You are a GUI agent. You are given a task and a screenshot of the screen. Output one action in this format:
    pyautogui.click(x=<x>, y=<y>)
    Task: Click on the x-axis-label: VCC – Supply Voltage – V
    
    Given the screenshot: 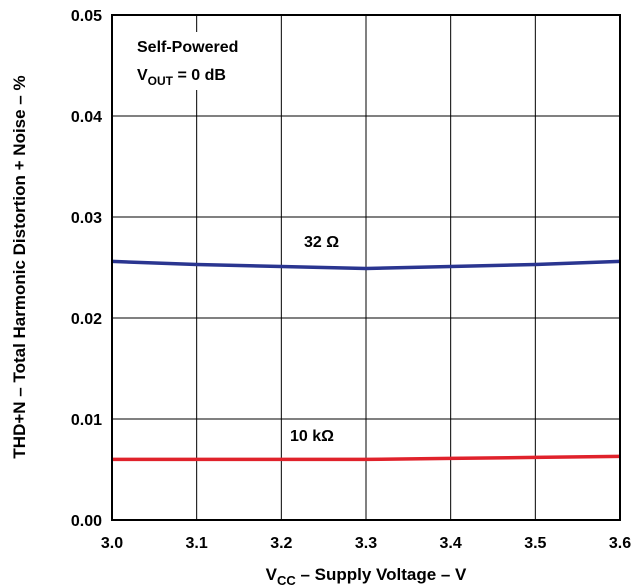 What is the action you would take?
    pyautogui.click(x=366, y=575)
    